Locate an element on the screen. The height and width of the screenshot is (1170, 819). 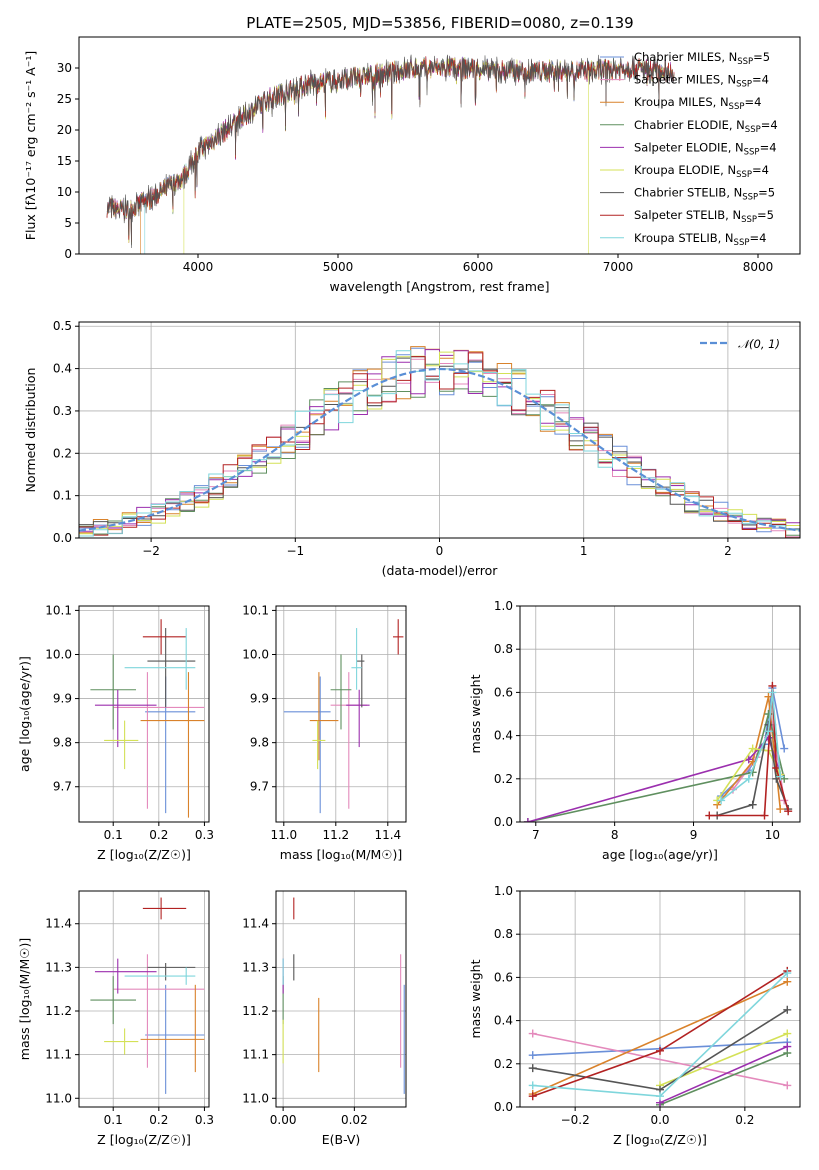
x-axis-label: E(B-V) is located at coordinates (341, 1139).